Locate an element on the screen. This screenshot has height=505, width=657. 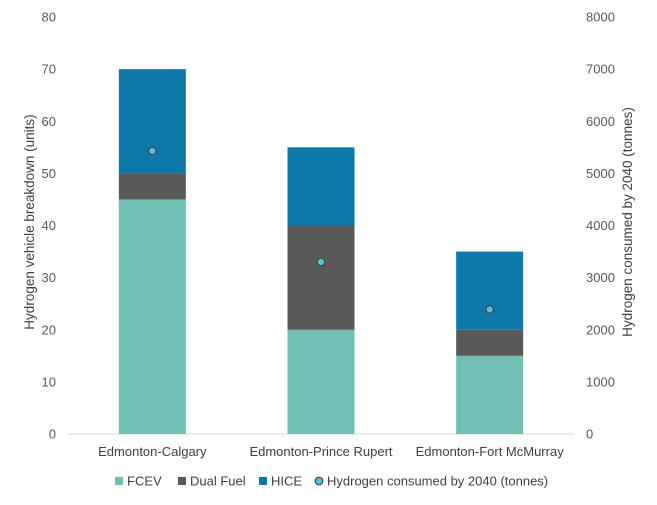
y2-tick-label: 5000 is located at coordinates (600, 173).